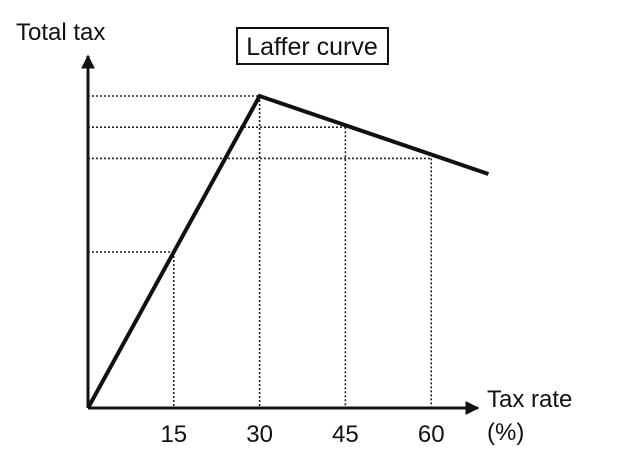 This screenshot has height=454, width=619. Describe the element at coordinates (345, 434) in the screenshot. I see `x-tick-label: 45` at that location.